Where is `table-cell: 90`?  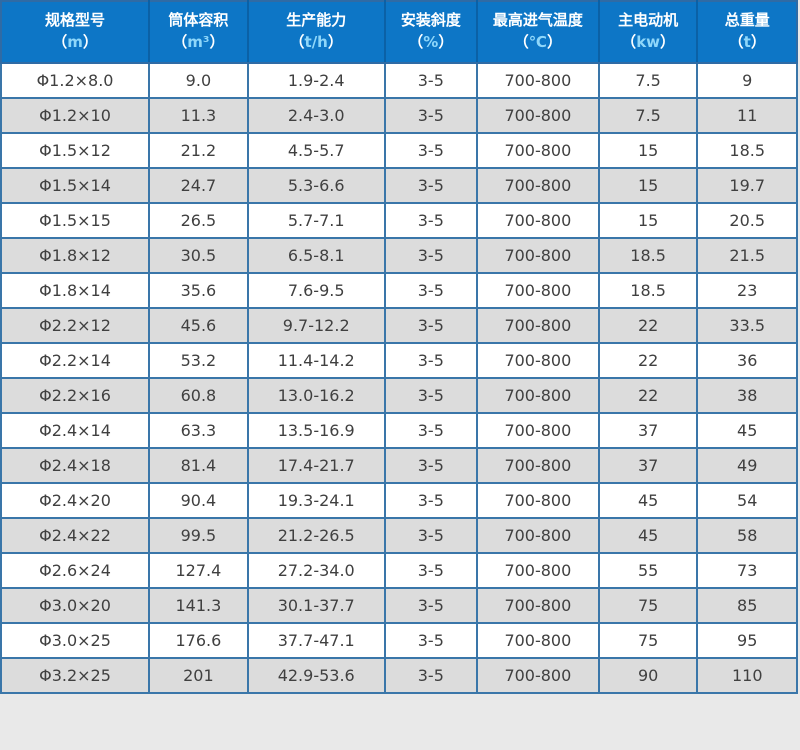
table-cell: 90 is located at coordinates (648, 675).